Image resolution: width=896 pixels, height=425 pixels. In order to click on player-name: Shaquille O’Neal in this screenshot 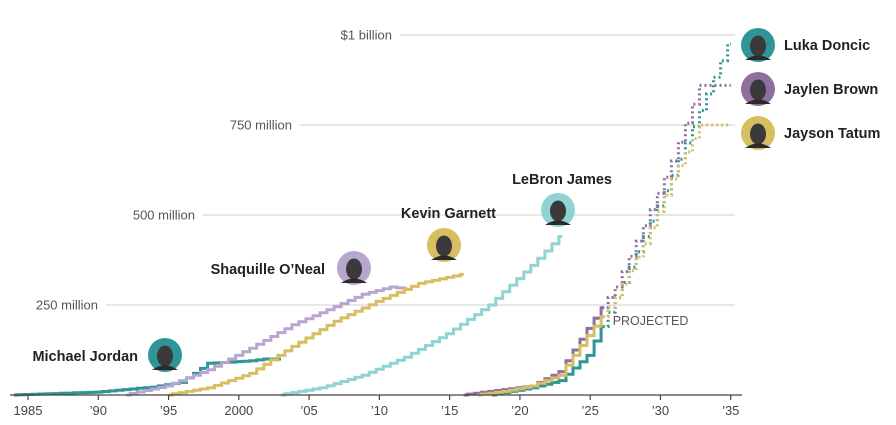, I will do `click(268, 270)`.